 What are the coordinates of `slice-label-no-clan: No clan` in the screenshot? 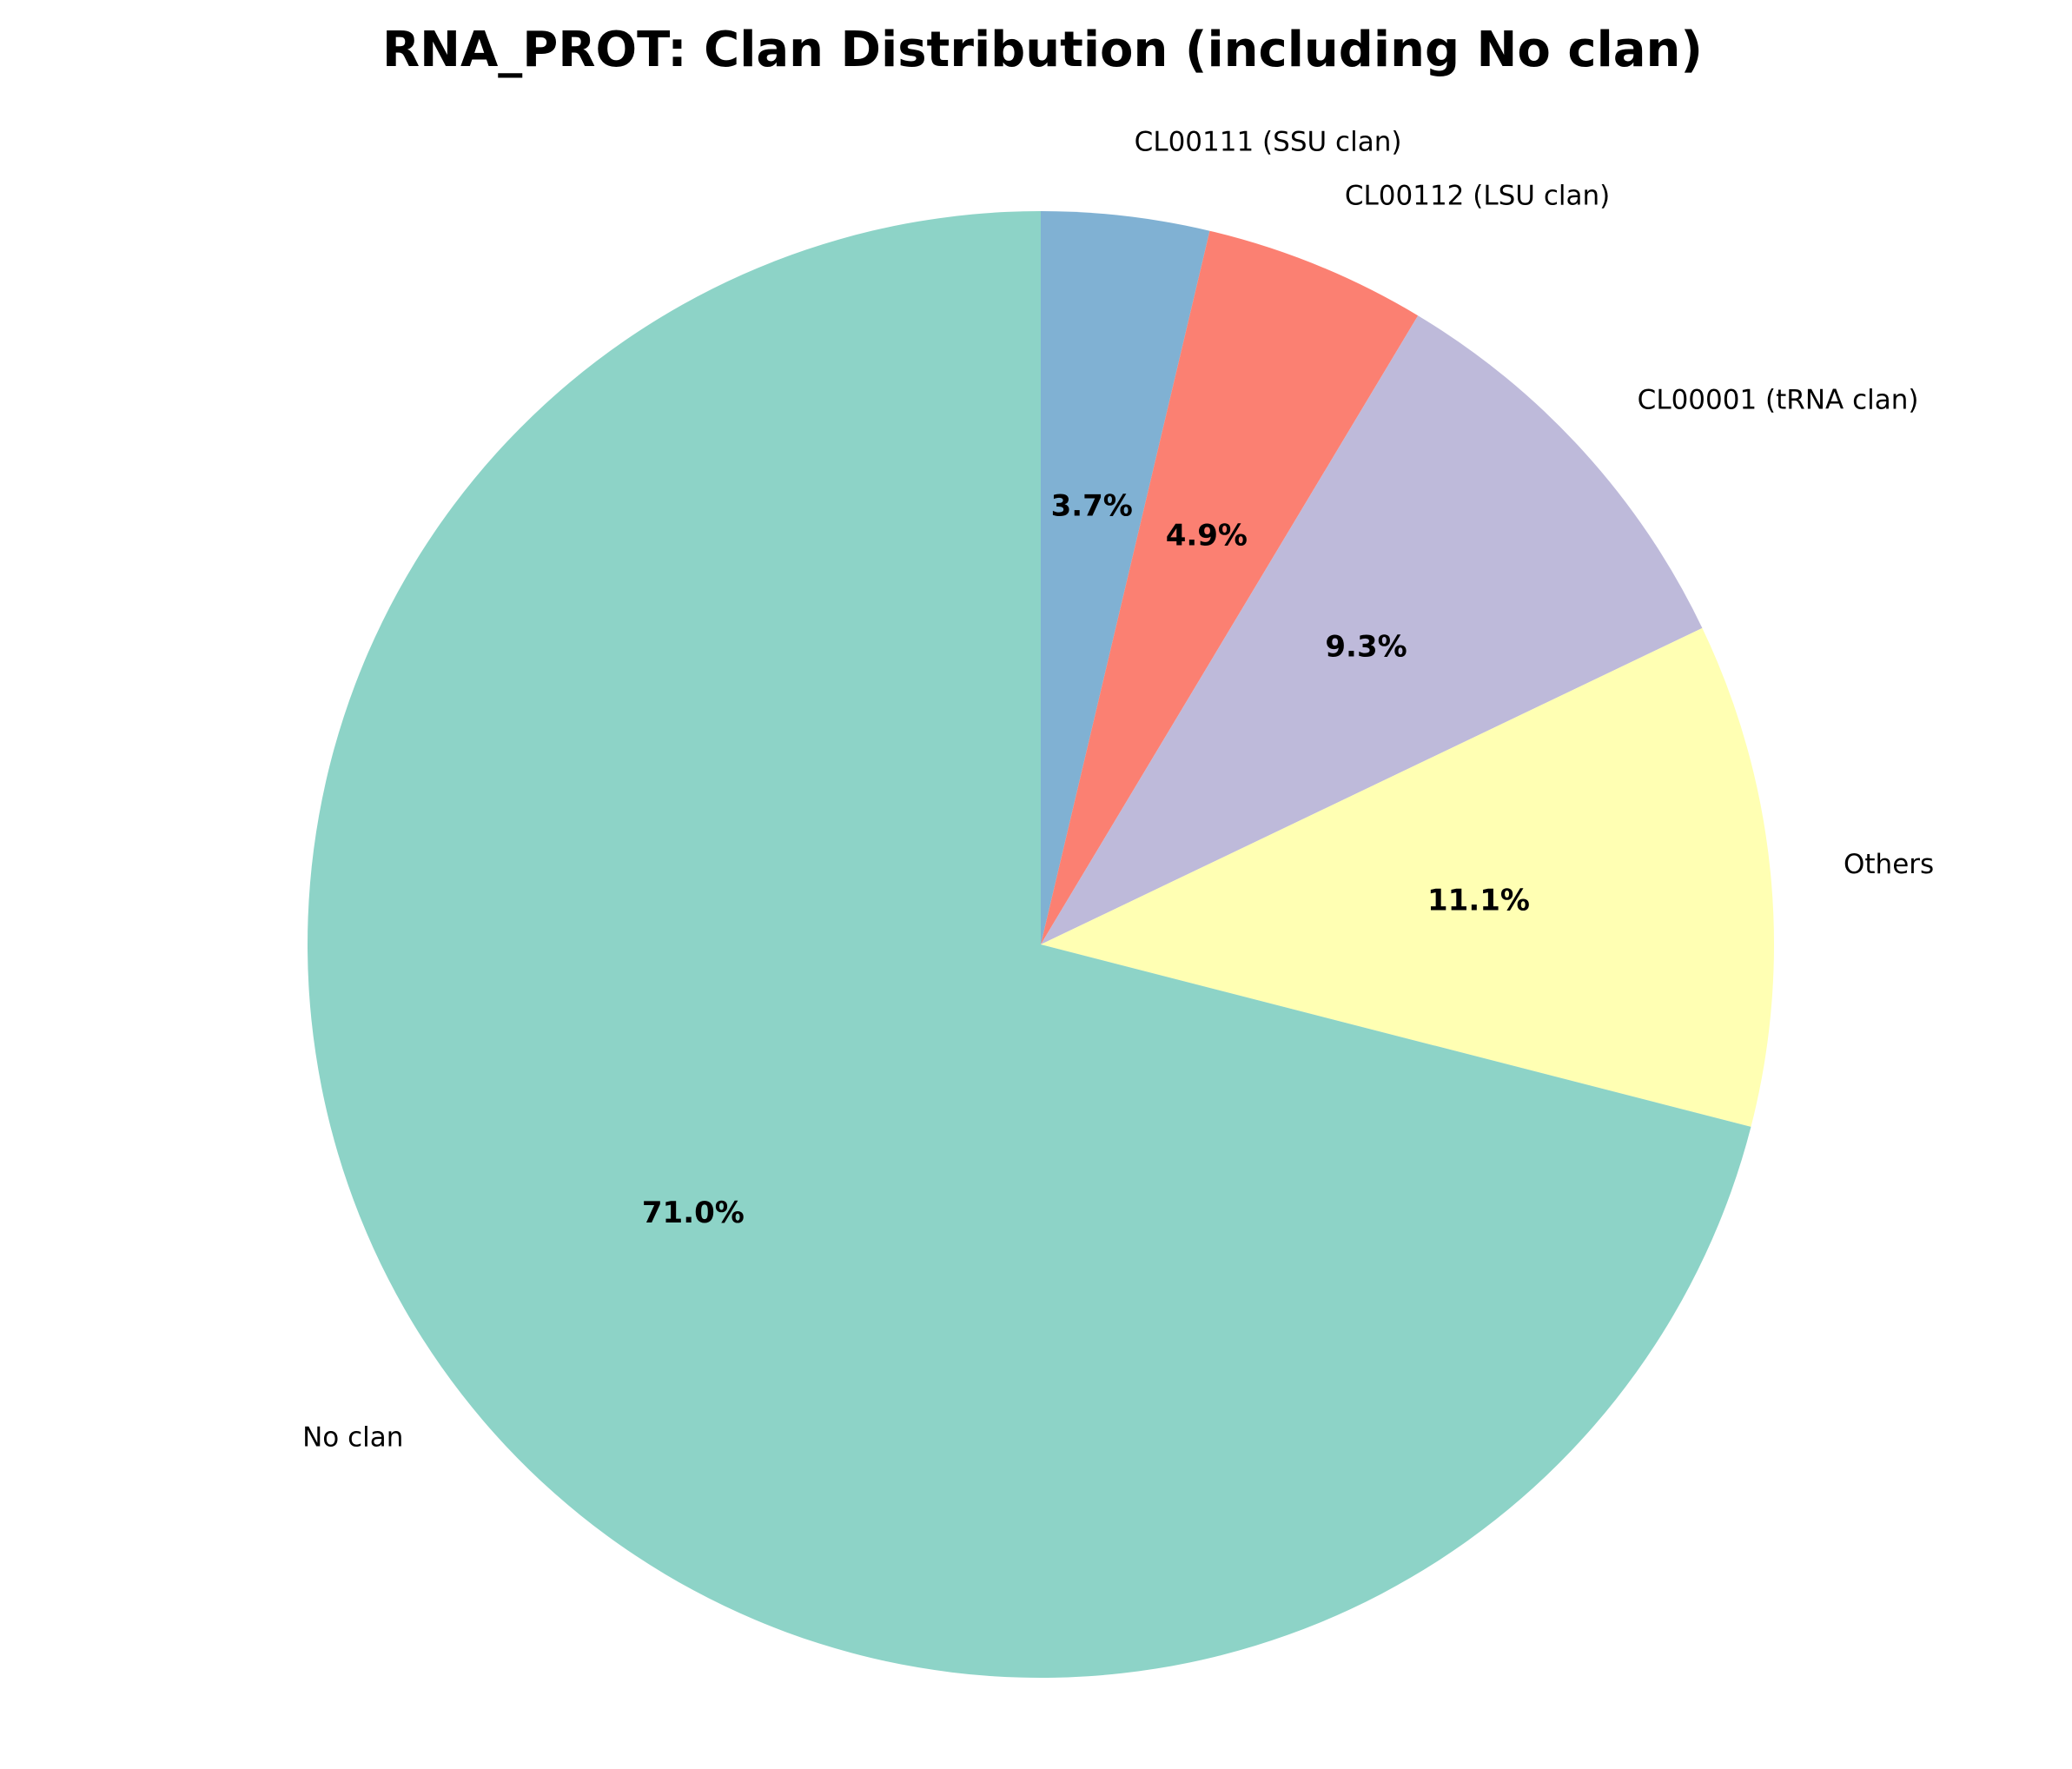 It's located at (352, 1438).